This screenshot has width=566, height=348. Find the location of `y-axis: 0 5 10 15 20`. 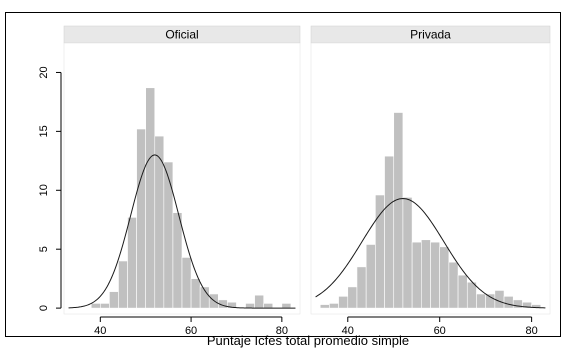

y-axis: 0 5 10 15 20 is located at coordinates (50, 188).